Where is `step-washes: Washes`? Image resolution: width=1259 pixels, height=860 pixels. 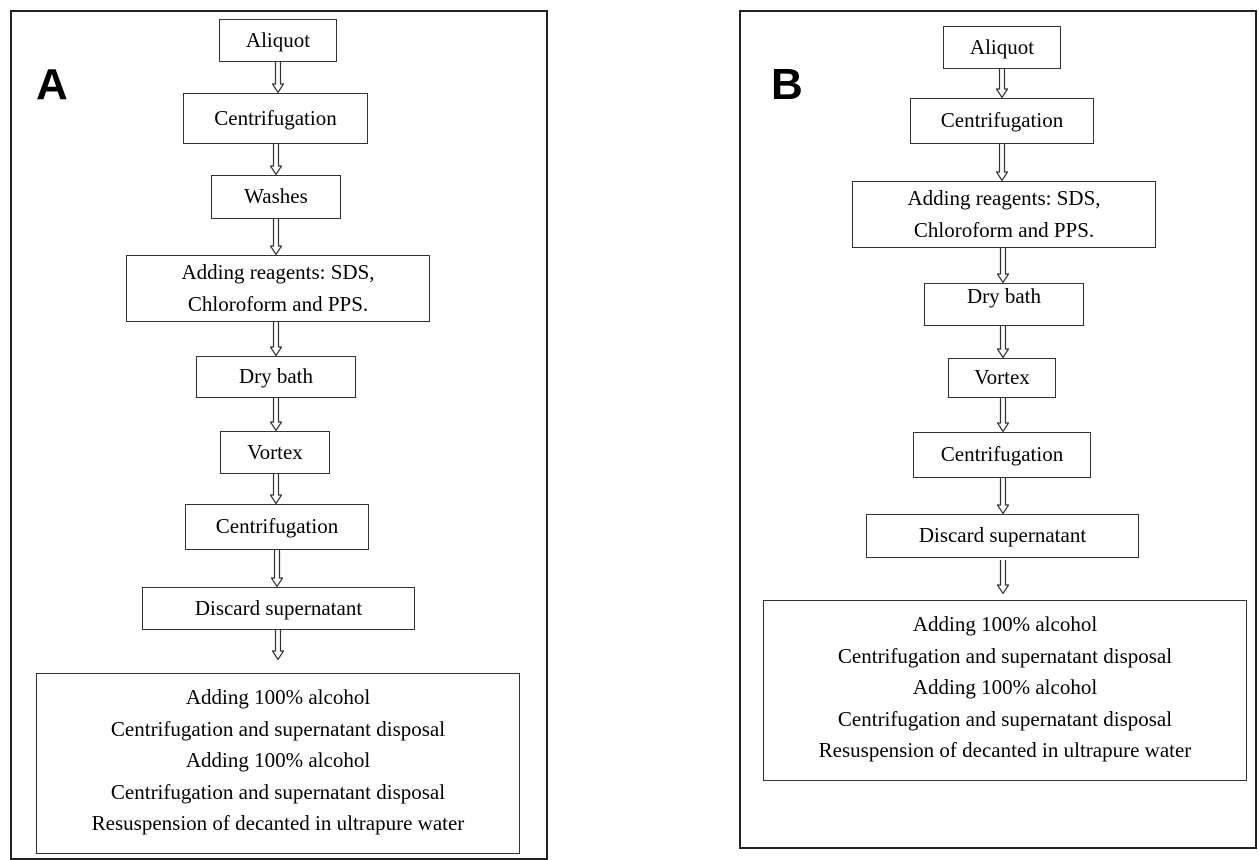
step-washes: Washes is located at coordinates (276, 197).